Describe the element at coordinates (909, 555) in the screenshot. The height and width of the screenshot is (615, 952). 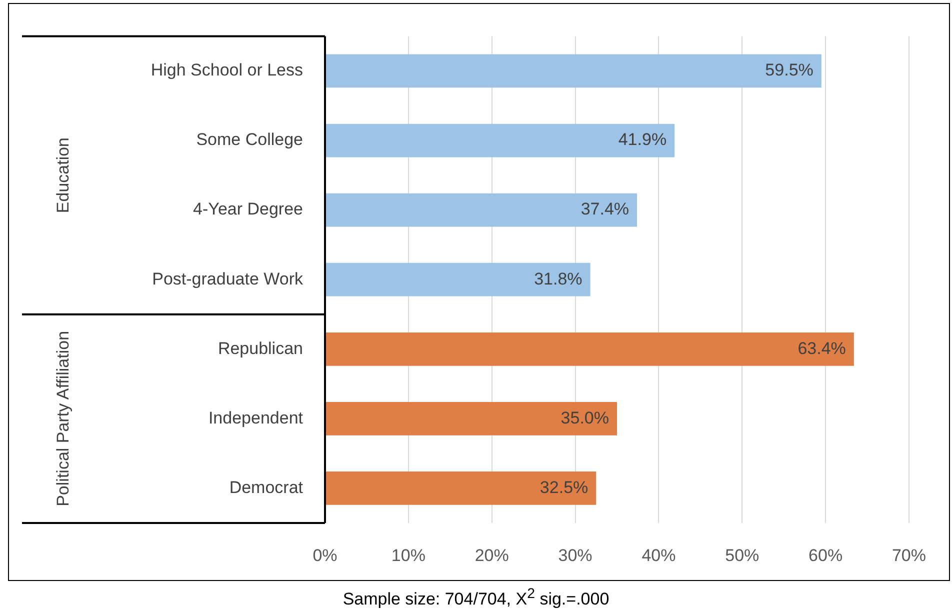
I see `x-tick-label: 70%` at that location.